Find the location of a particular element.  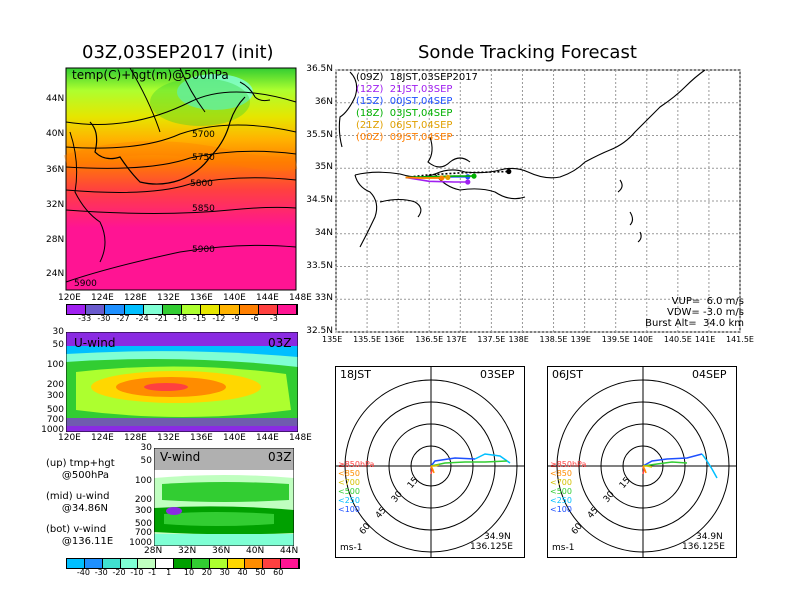

track-y-tick: 33N is located at coordinates (323, 298).